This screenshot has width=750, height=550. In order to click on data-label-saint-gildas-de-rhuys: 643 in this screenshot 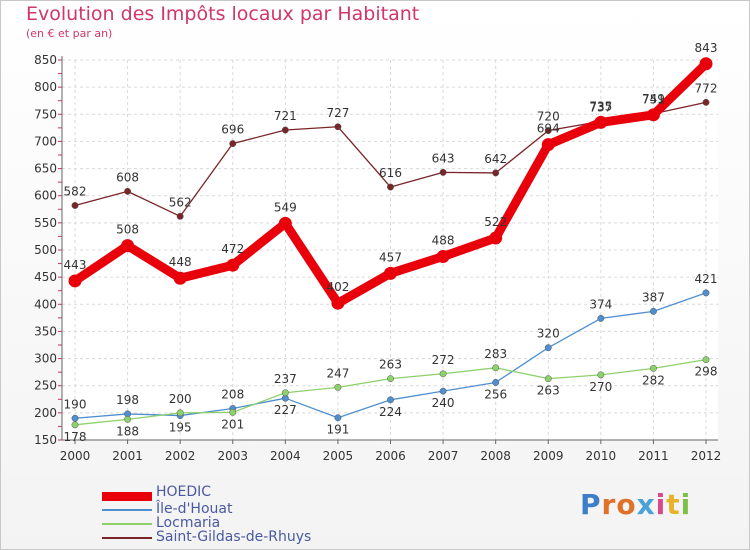, I will do `click(443, 158)`.